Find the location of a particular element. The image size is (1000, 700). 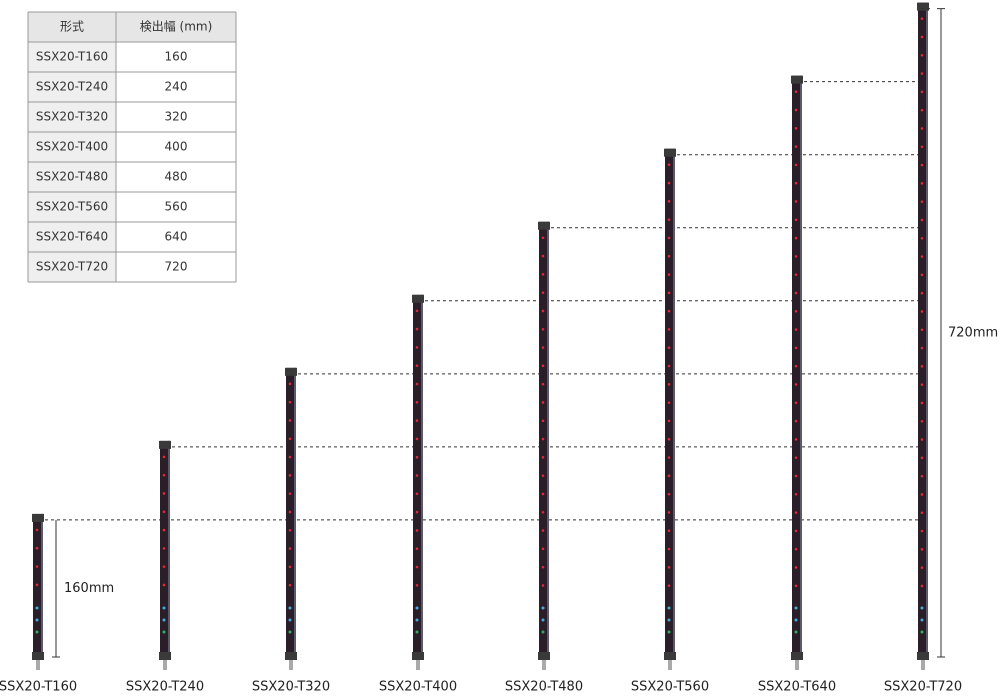

width-cell: 240 is located at coordinates (176, 87).